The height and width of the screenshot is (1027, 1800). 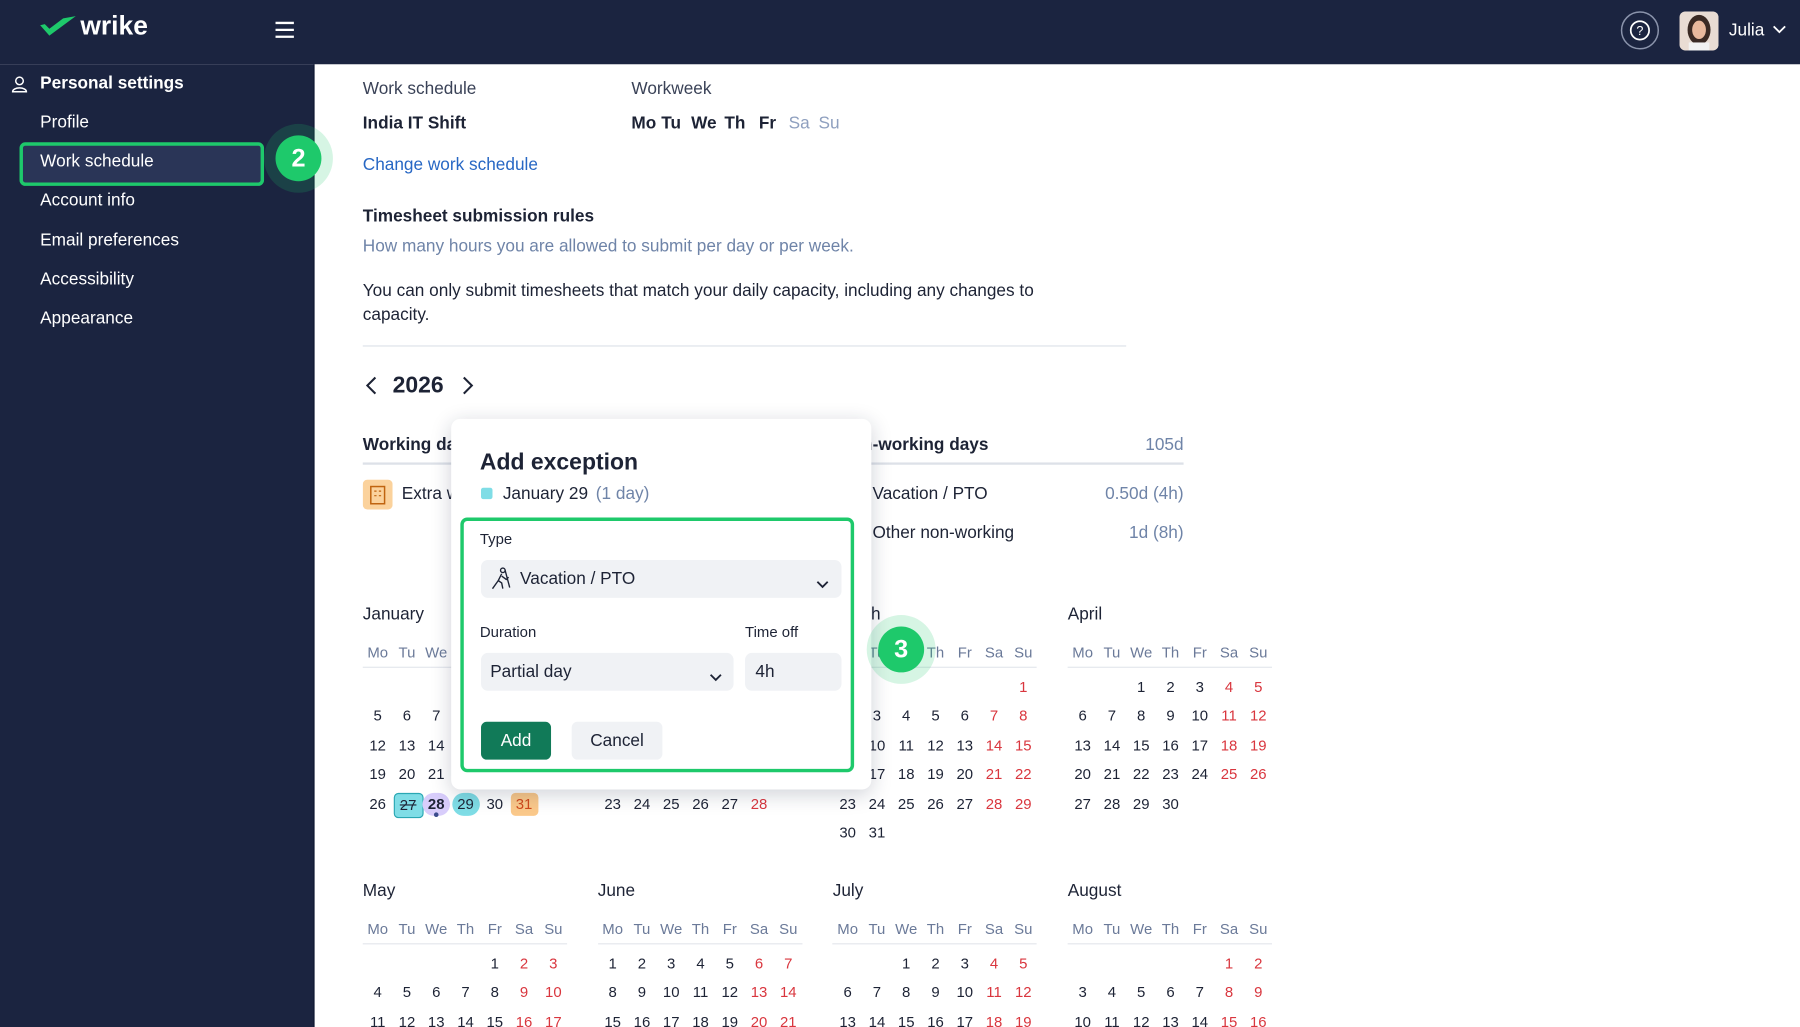 What do you see at coordinates (607, 671) in the screenshot?
I see `duration-select` at bounding box center [607, 671].